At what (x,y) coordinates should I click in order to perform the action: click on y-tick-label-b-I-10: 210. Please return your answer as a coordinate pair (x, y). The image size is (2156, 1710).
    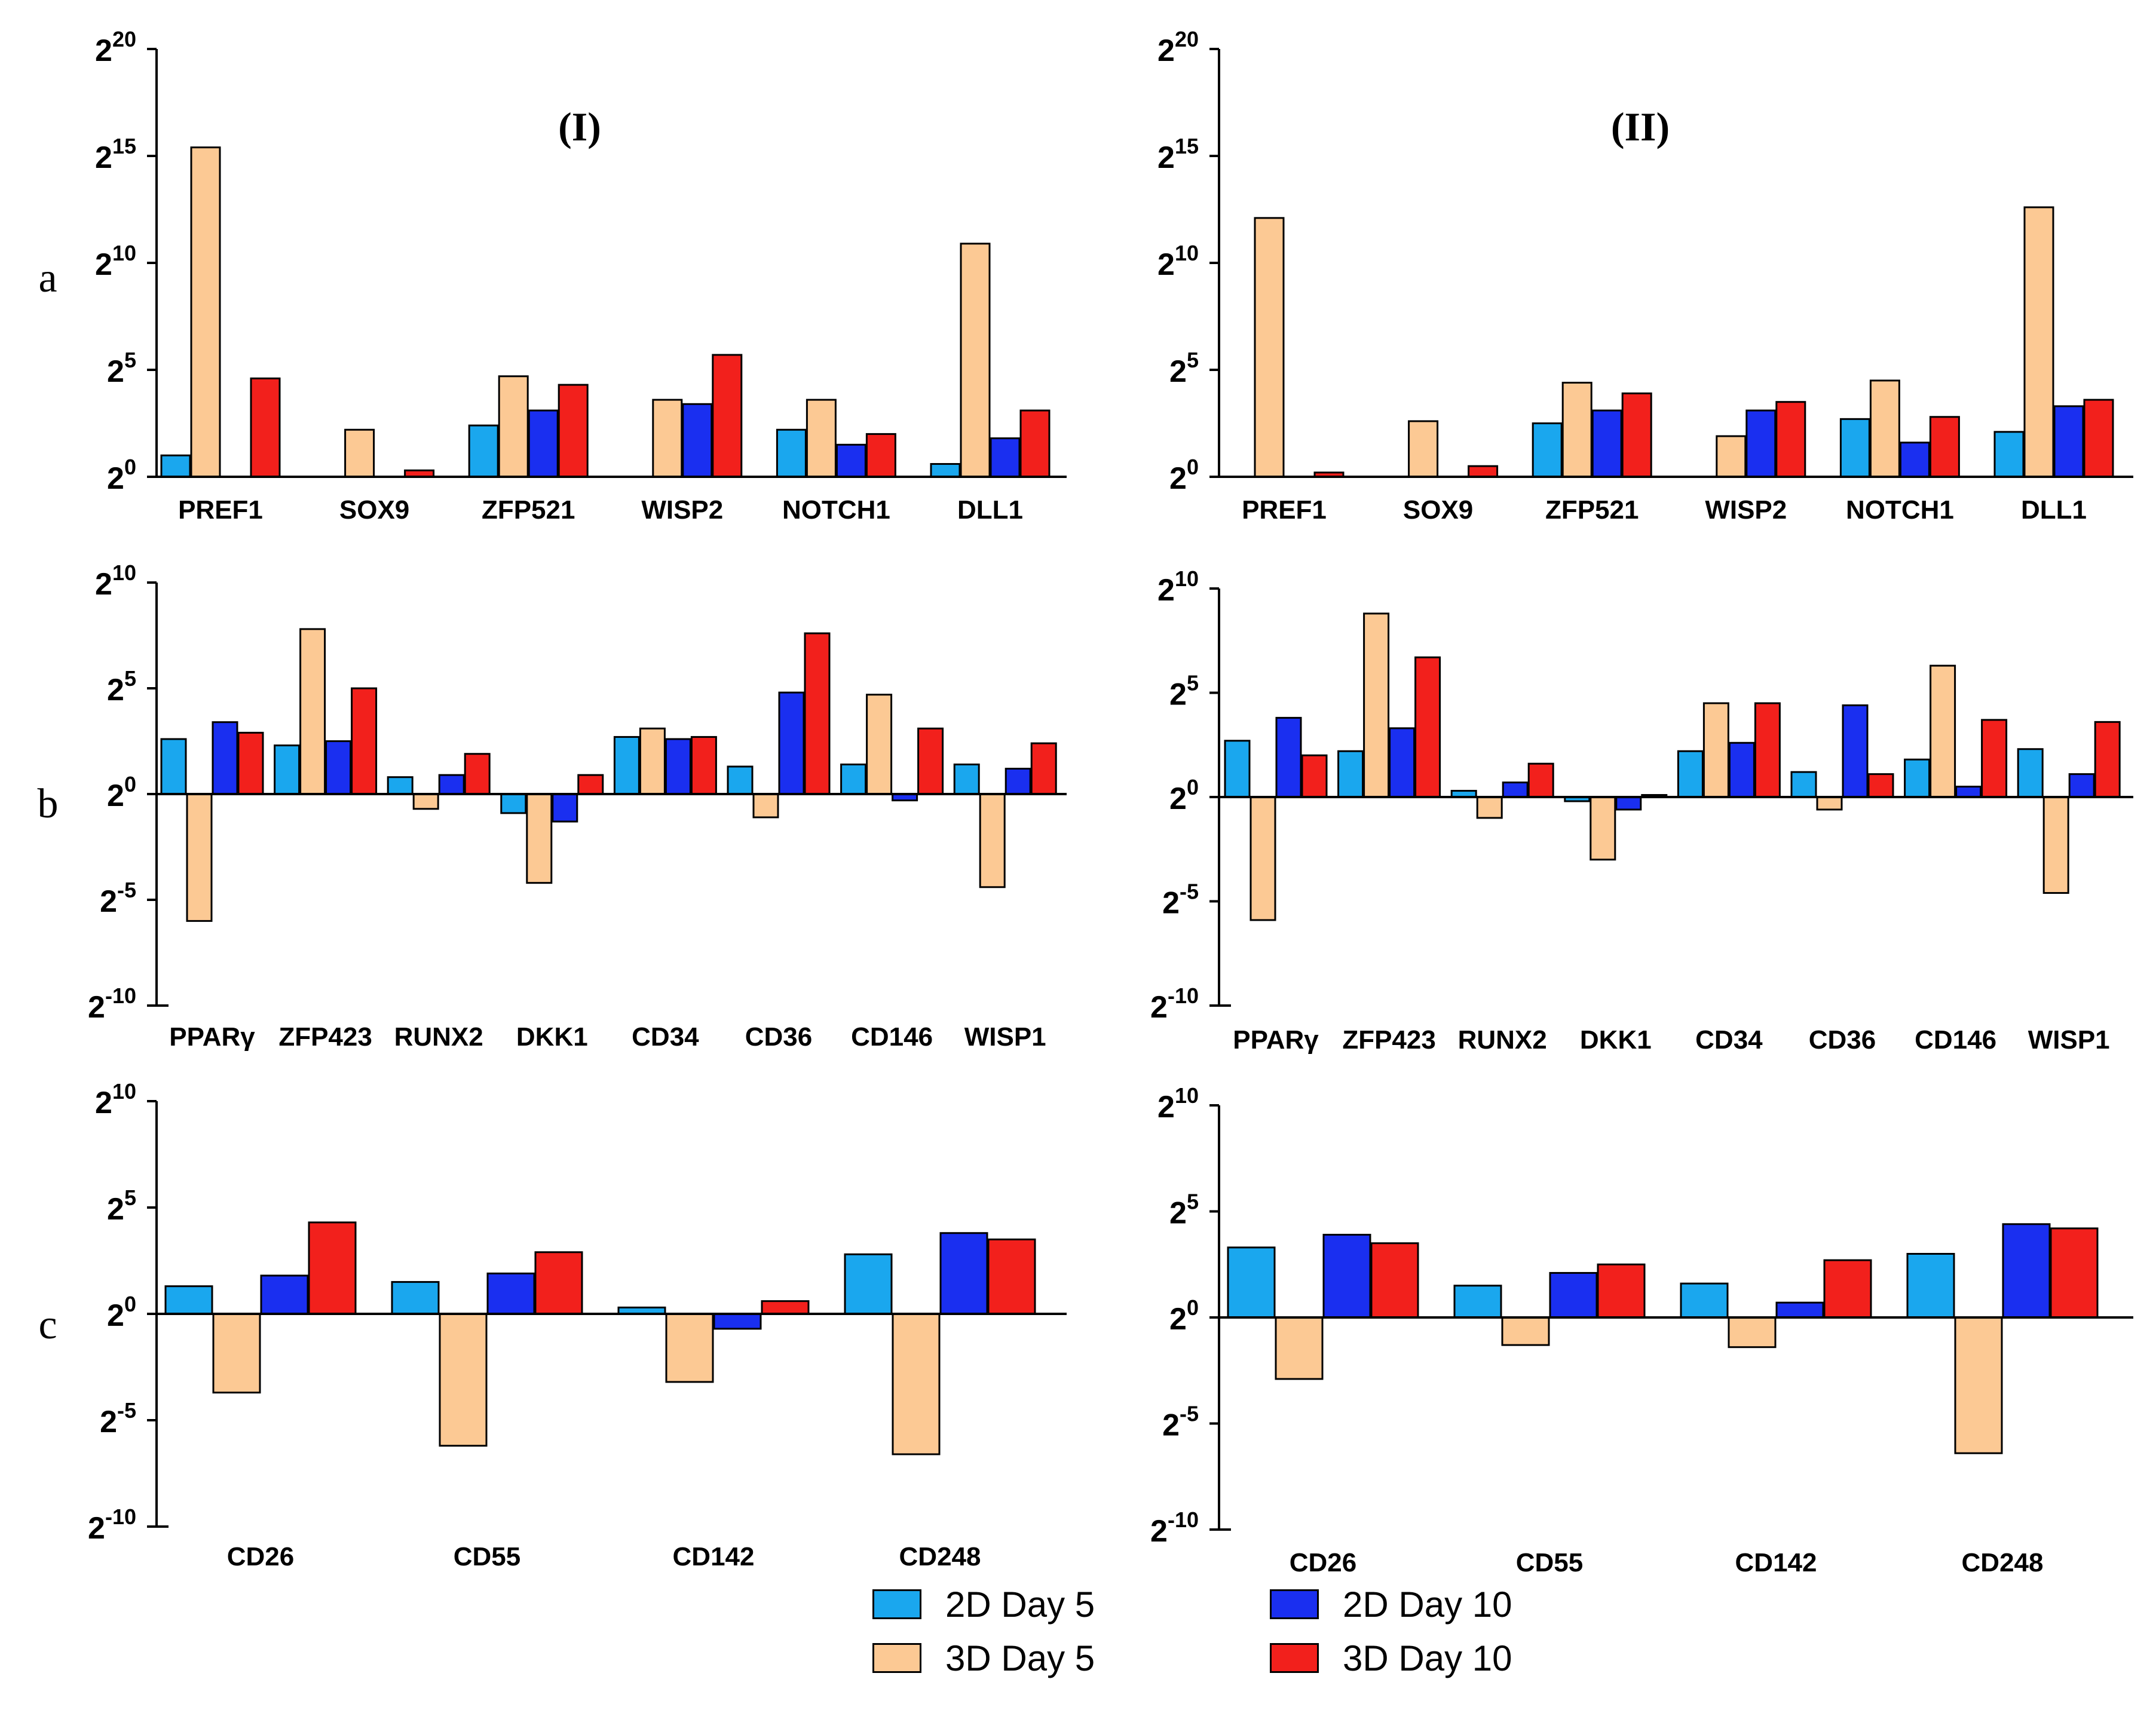
    Looking at the image, I should click on (116, 581).